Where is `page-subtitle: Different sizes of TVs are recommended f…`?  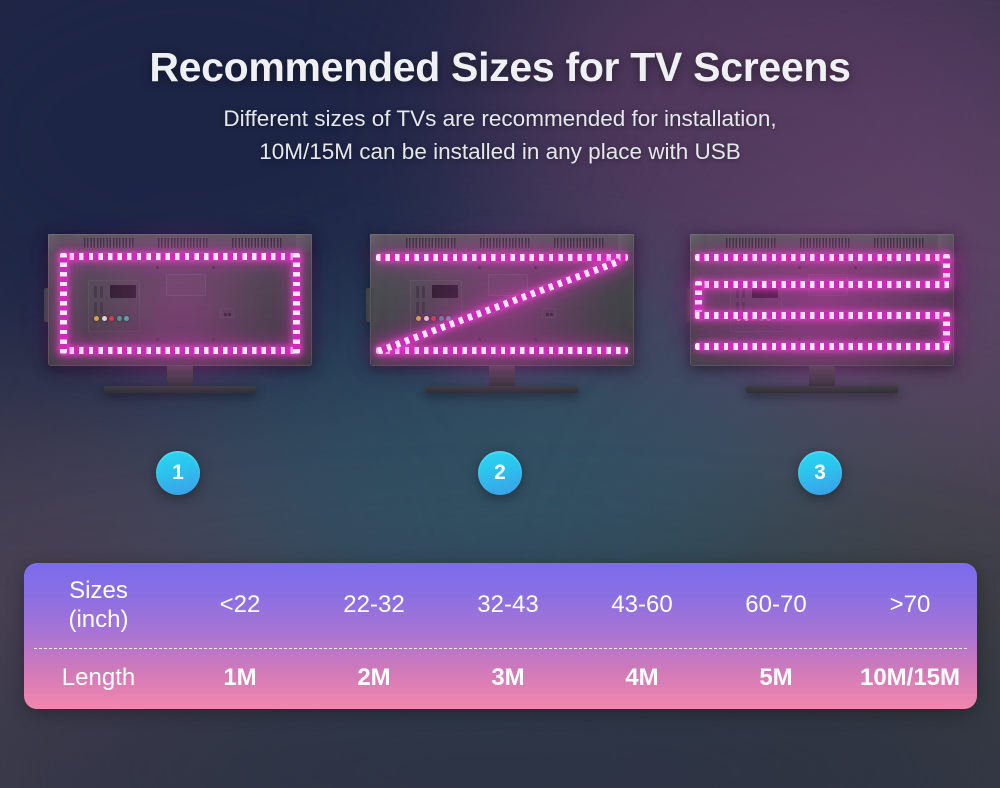 page-subtitle: Different sizes of TVs are recommended f… is located at coordinates (500, 135).